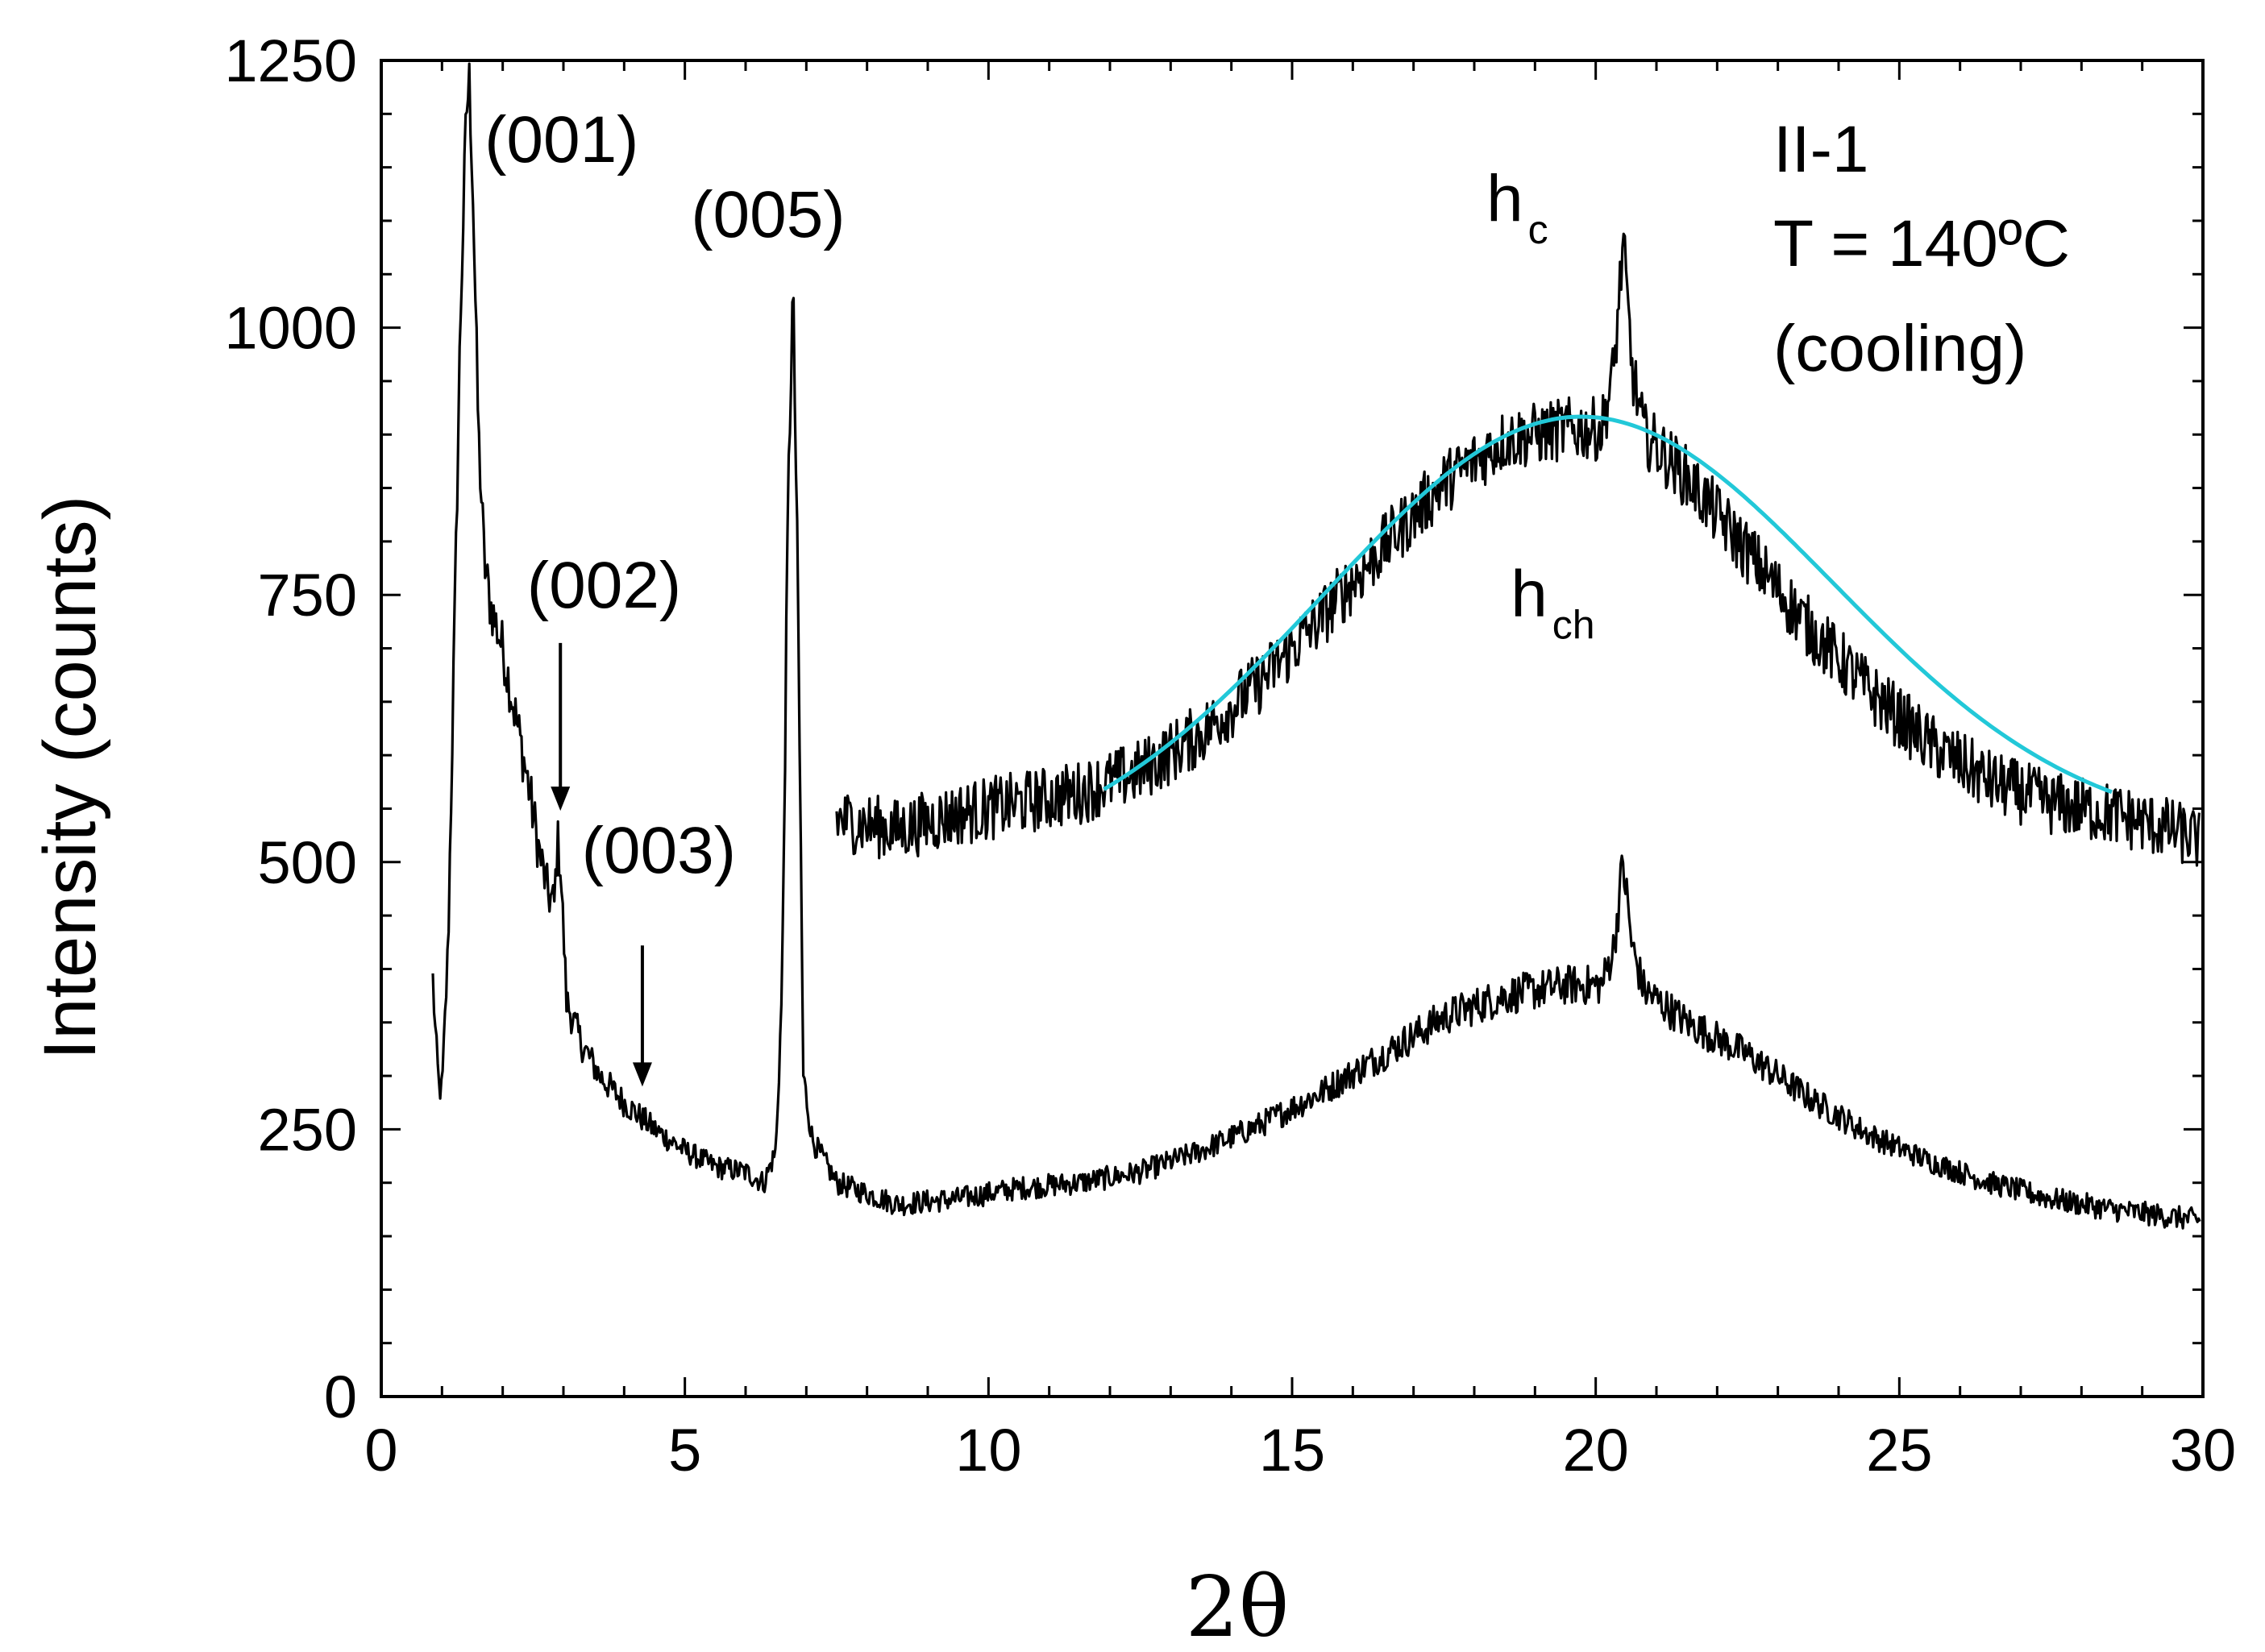 The image size is (2265, 1652). Describe the element at coordinates (290, 728) in the screenshot. I see `y-tick-labels: 0 250 500 750 1000 1250` at that location.